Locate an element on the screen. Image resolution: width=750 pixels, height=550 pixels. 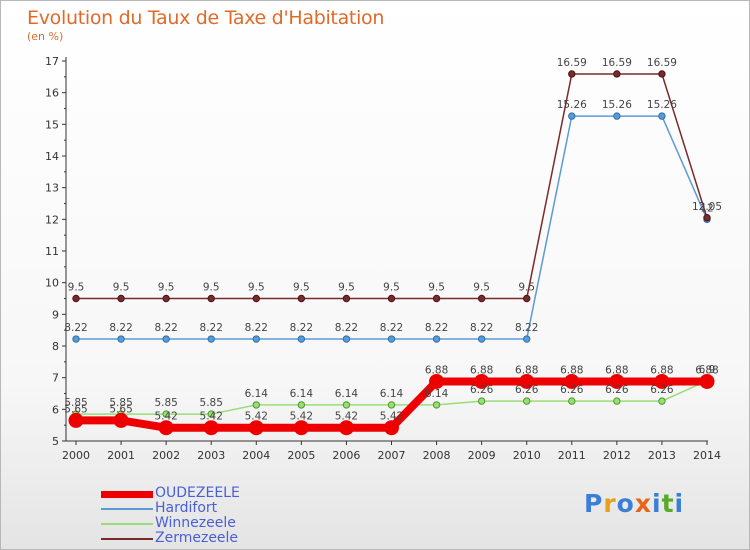
legend-label: Hardifort is located at coordinates (186, 508).